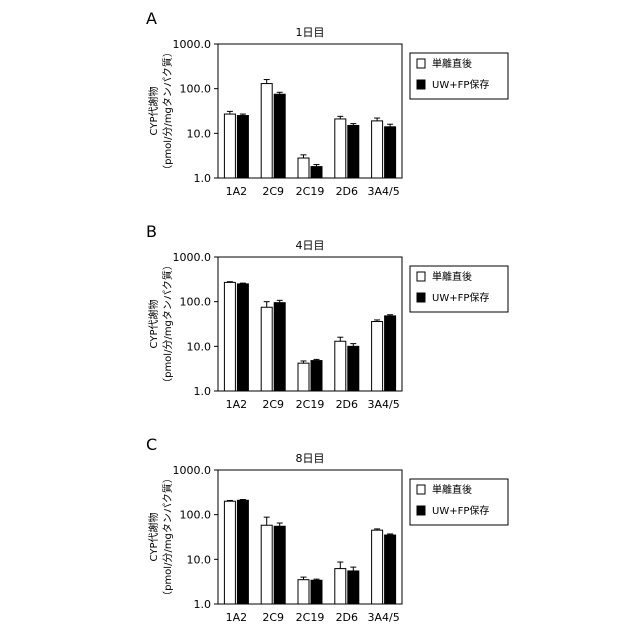  Describe the element at coordinates (310, 32) in the screenshot. I see `chart-title: 1日目` at that location.